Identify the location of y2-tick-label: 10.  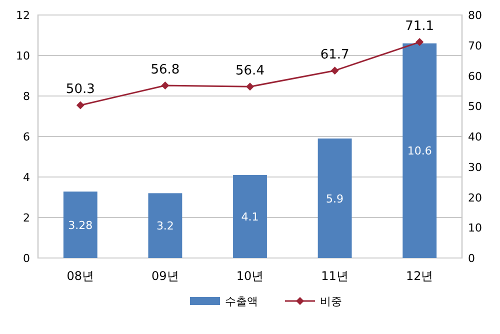
(475, 228).